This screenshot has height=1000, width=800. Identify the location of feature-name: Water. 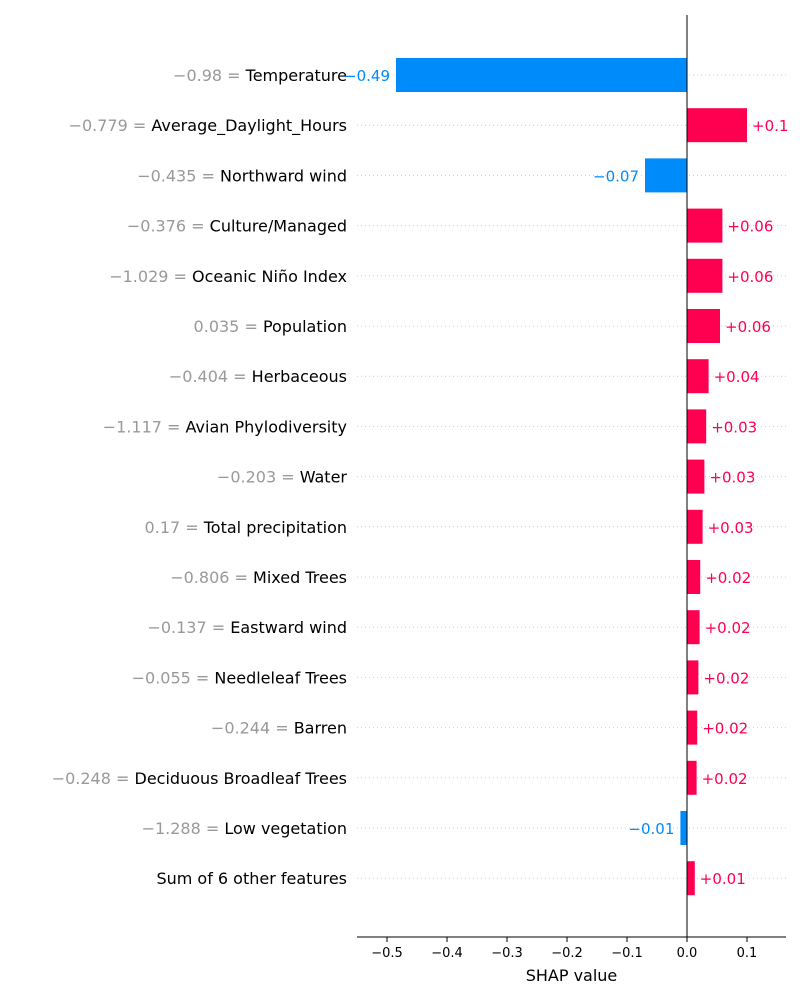
(324, 477).